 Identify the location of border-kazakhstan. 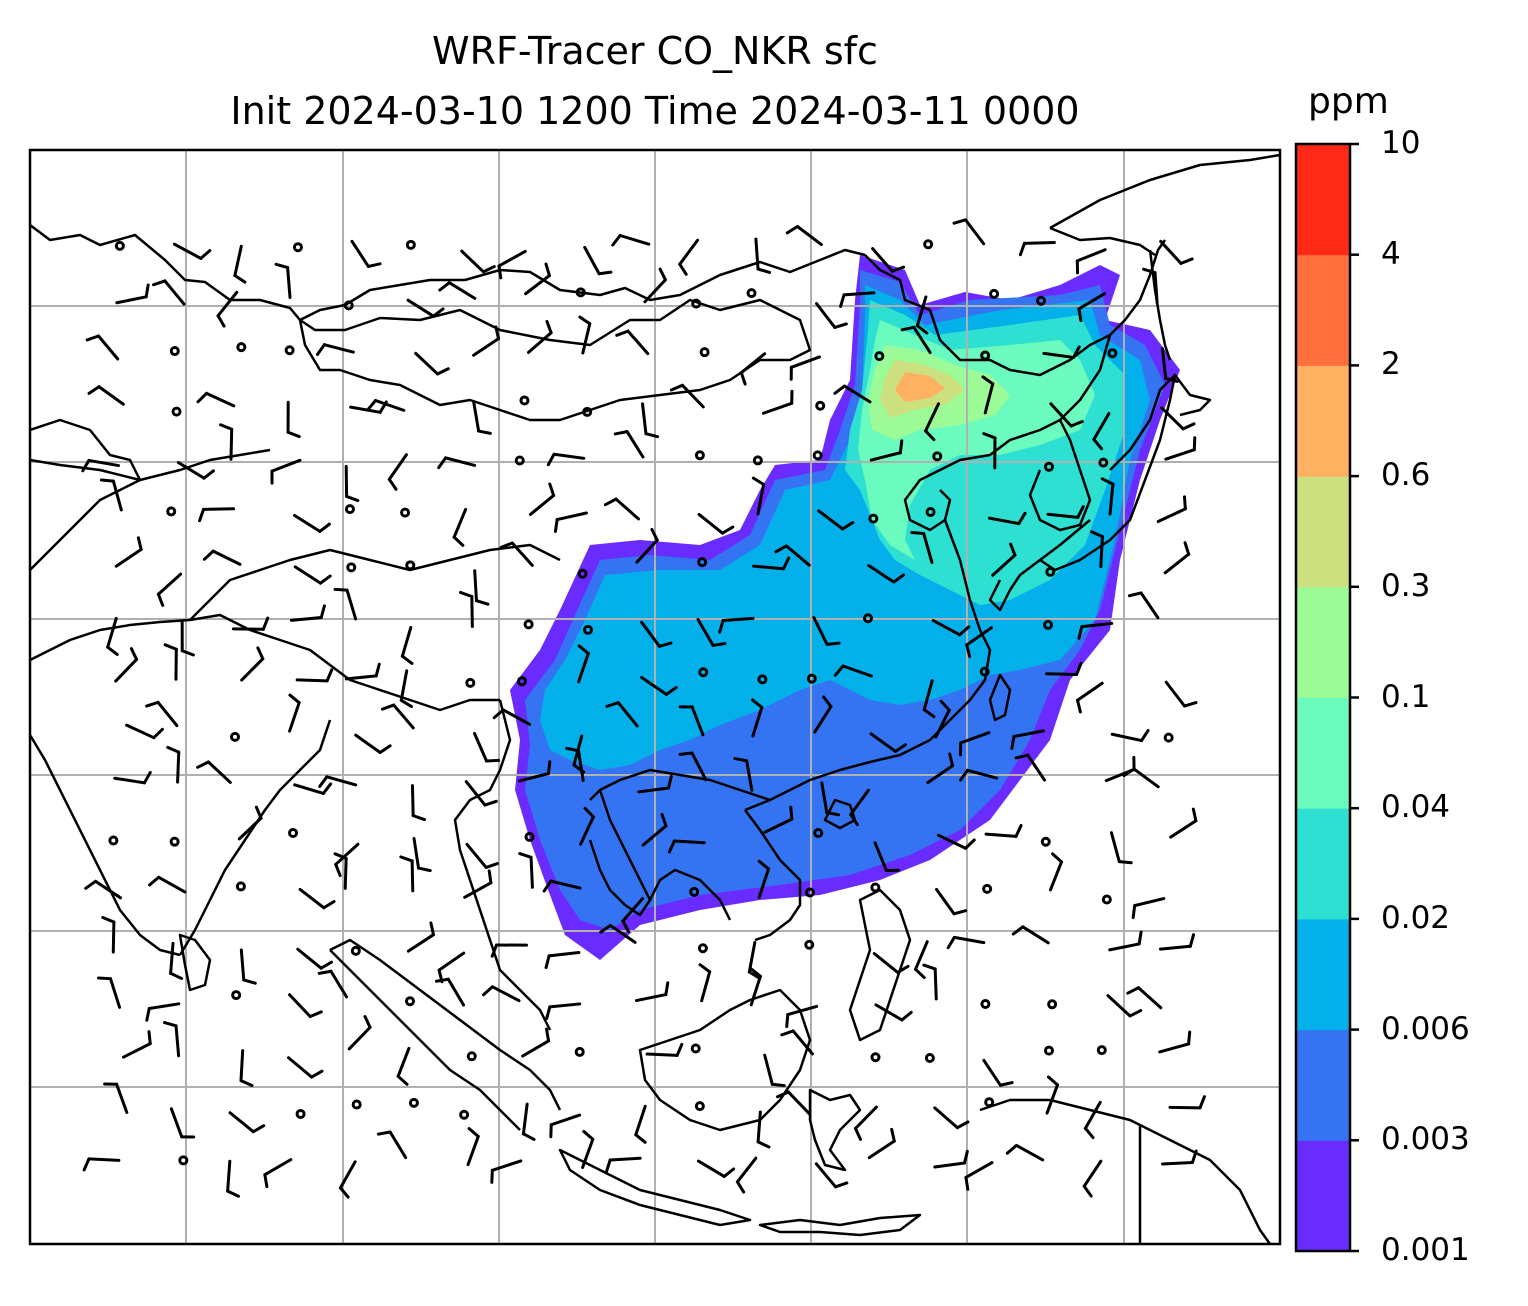
(150, 465).